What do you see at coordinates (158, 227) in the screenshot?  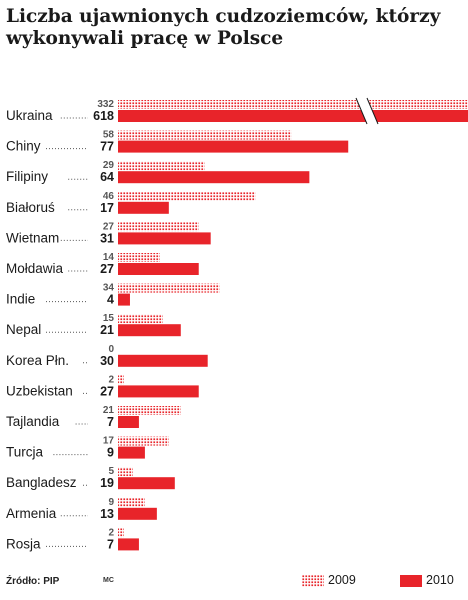 I see `bar-2009-wietnam` at bounding box center [158, 227].